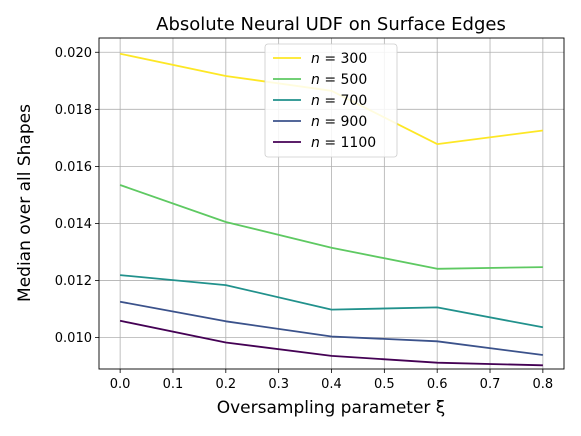 This screenshot has width=581, height=436. I want to click on y-tick-label: 0.020, so click(73, 53).